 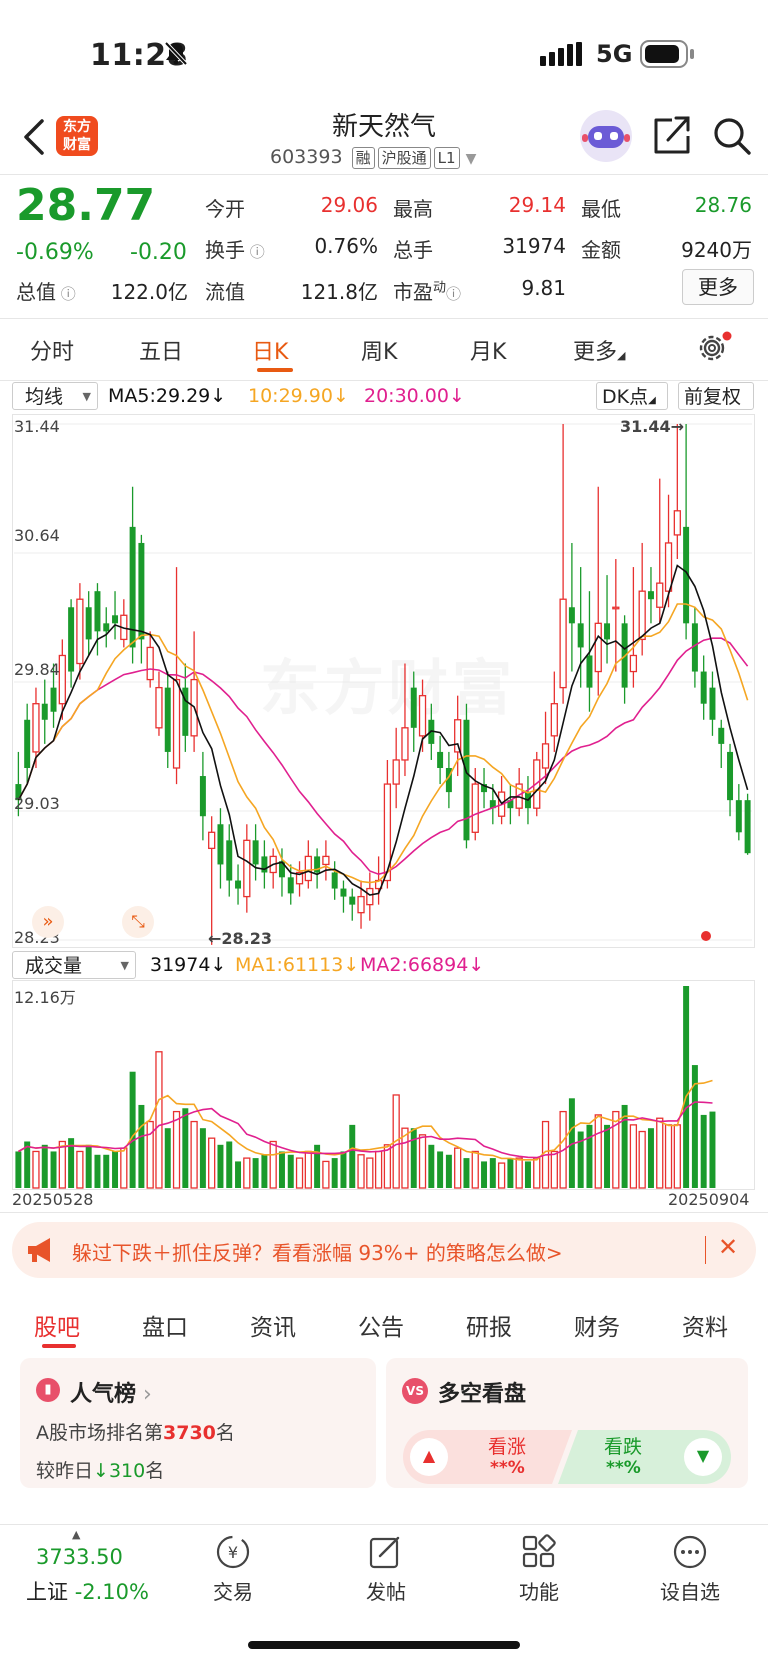 What do you see at coordinates (427, 292) in the screenshot?
I see `pe-label: 市盈动ⓘ` at bounding box center [427, 292].